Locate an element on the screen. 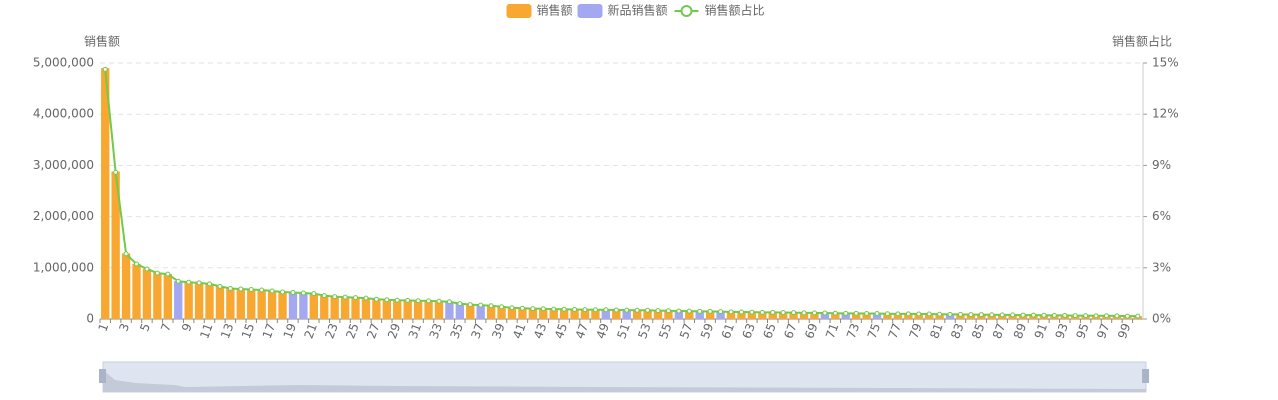 The height and width of the screenshot is (400, 1278). x-tick-label: 11 is located at coordinates (206, 330).